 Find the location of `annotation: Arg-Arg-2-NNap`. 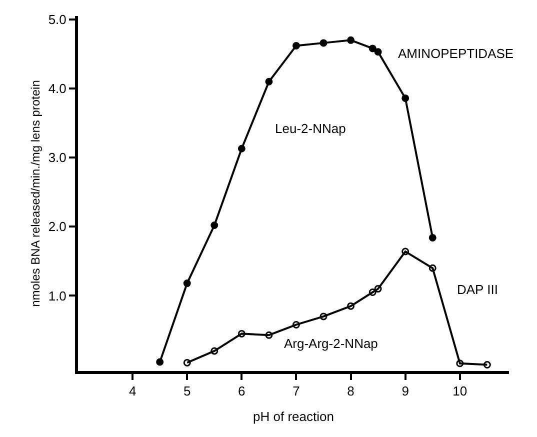

annotation: Arg-Arg-2-NNap is located at coordinates (331, 343).